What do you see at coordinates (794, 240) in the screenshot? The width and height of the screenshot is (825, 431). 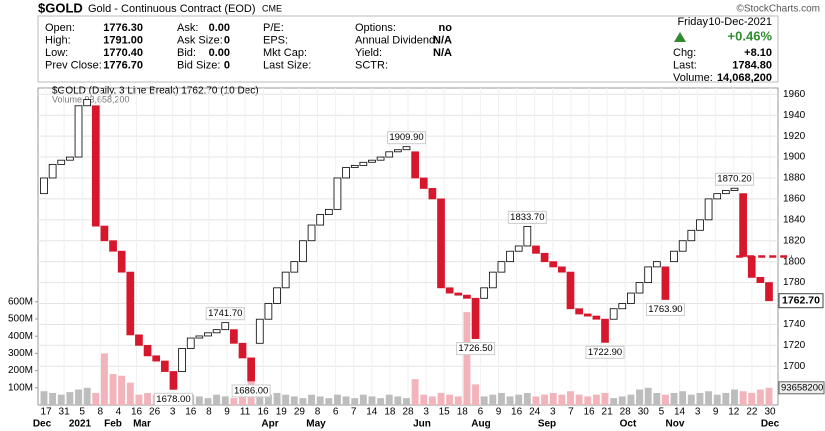 I see `y-tick-label: 1820` at bounding box center [794, 240].